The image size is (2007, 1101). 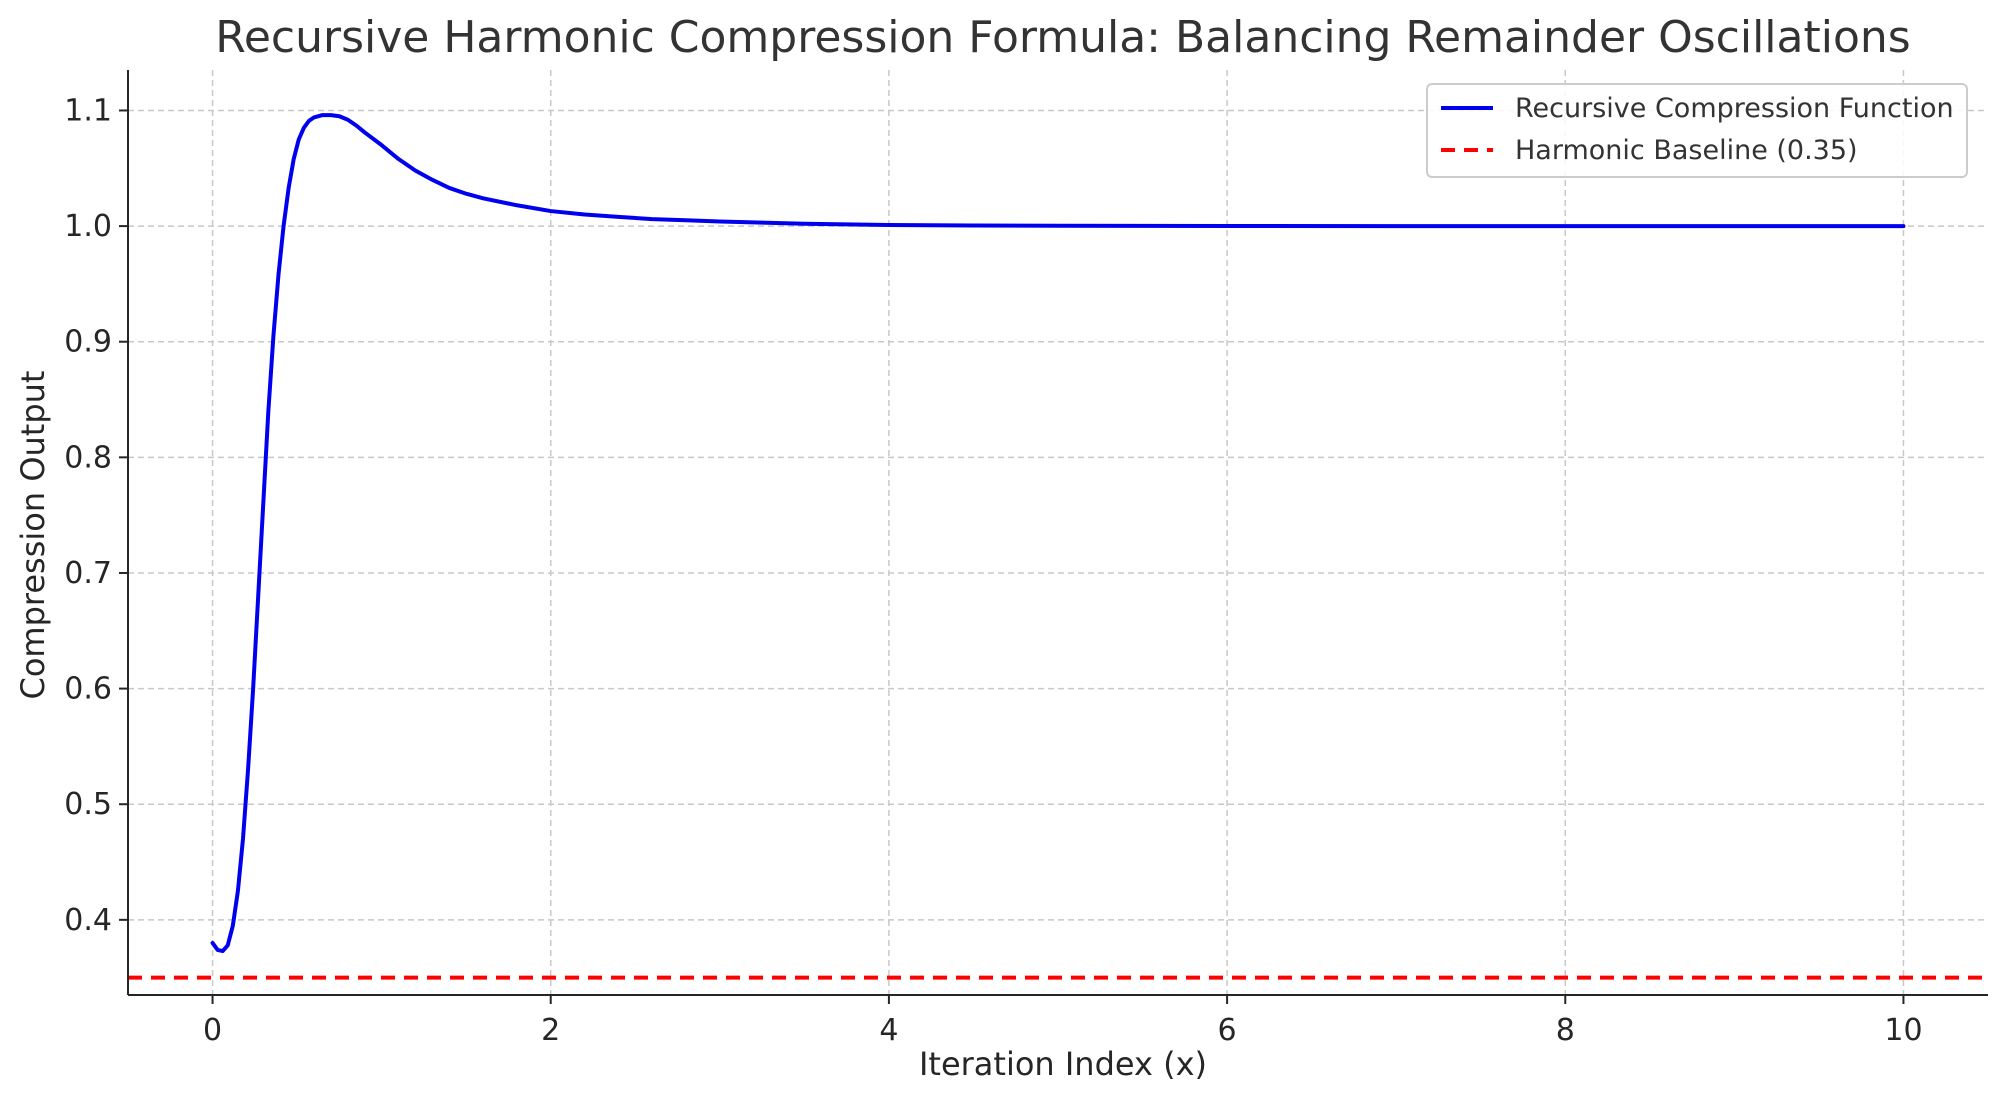 What do you see at coordinates (1063, 1064) in the screenshot?
I see `x-axis-label: Iteration Index (x)` at bounding box center [1063, 1064].